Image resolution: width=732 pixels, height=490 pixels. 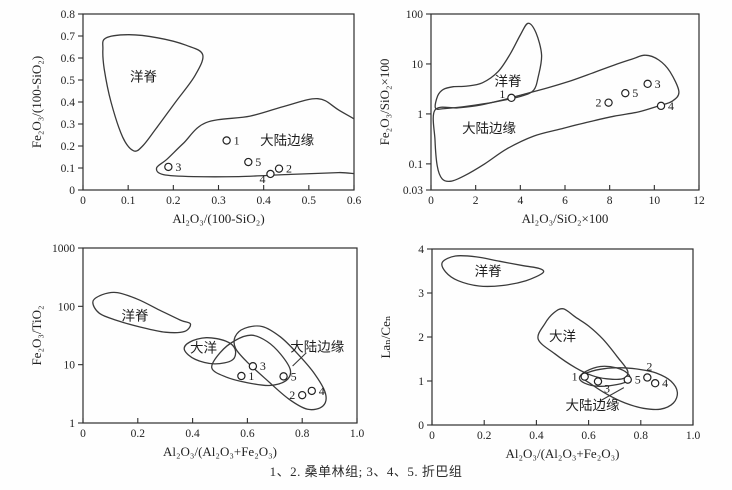 I want to click on x-tick-label: 12, so click(x=699, y=201).